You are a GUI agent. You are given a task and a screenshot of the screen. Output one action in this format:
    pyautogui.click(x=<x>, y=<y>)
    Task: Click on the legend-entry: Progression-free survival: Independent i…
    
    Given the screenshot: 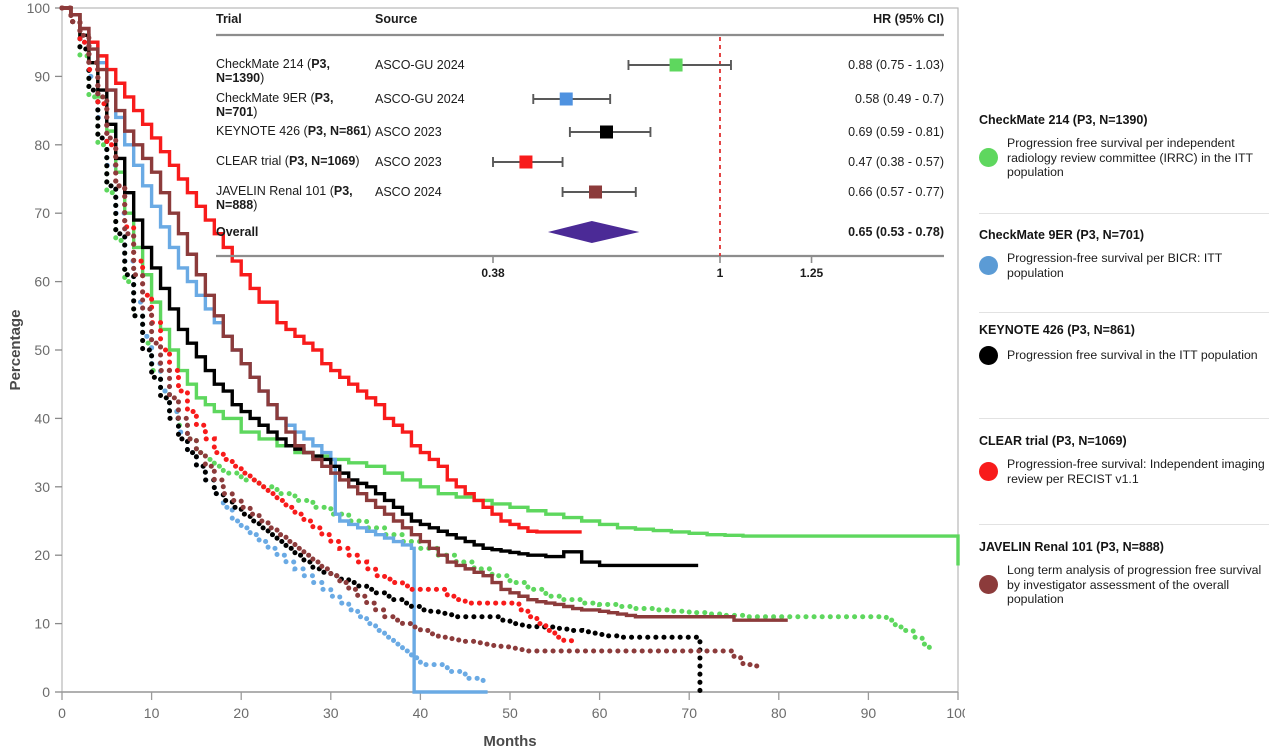 What is the action you would take?
    pyautogui.click(x=1124, y=471)
    